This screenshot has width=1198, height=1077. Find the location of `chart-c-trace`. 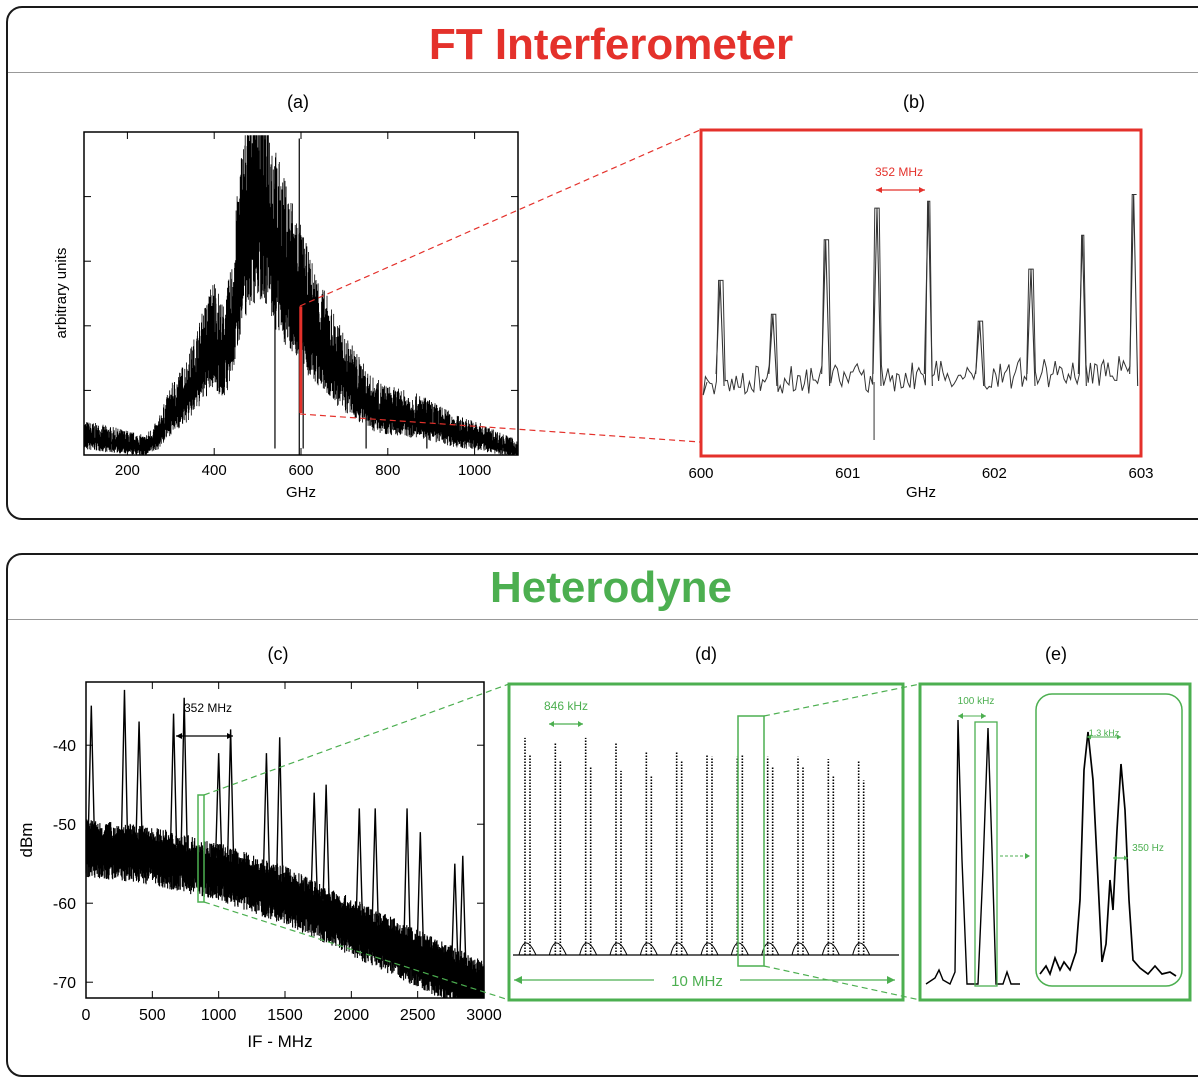

chart-c-trace is located at coordinates (285, 843).